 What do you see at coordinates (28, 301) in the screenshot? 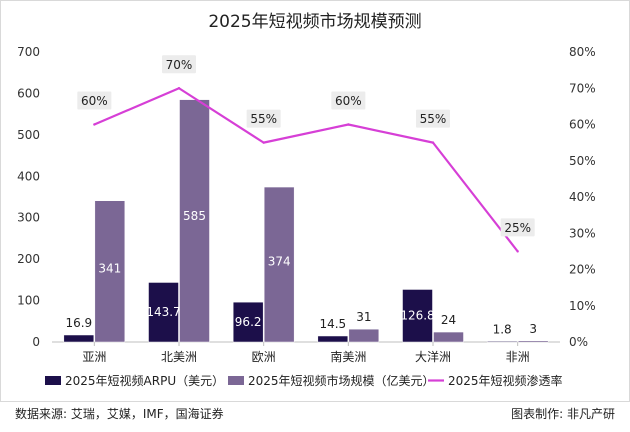
I see `y-left-tick-label: 100` at bounding box center [28, 301].